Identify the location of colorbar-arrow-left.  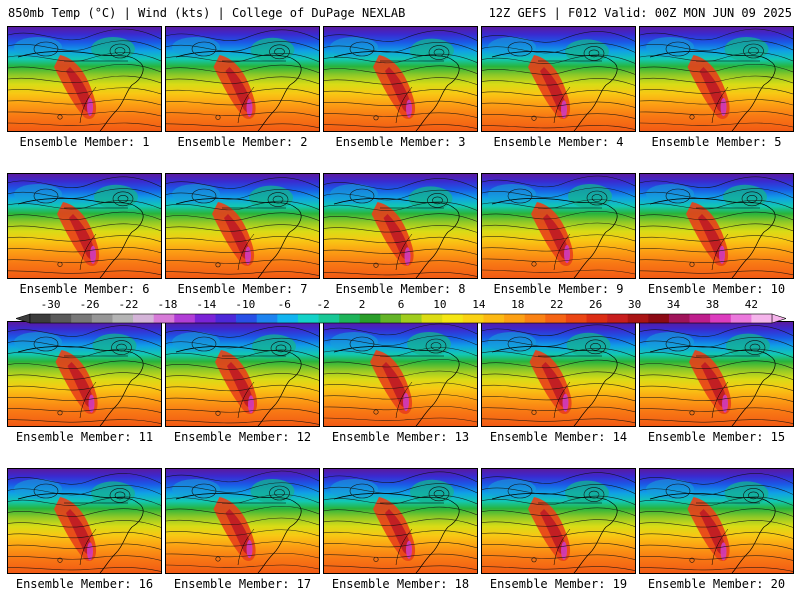
(23, 318).